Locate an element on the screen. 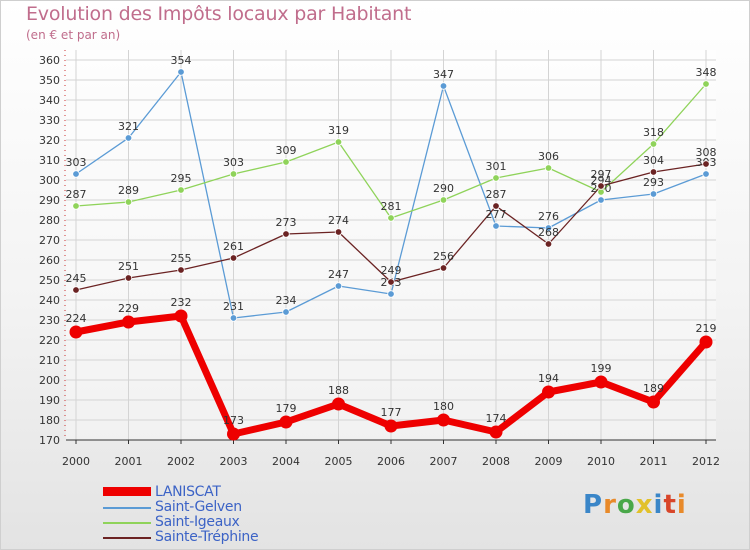  data-label: 281 is located at coordinates (391, 206).